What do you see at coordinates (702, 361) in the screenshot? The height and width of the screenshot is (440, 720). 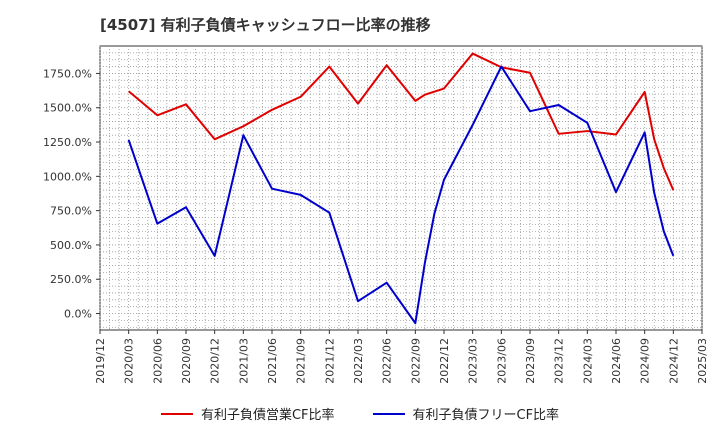 I see `x-tick-label: 2025/03` at bounding box center [702, 361].